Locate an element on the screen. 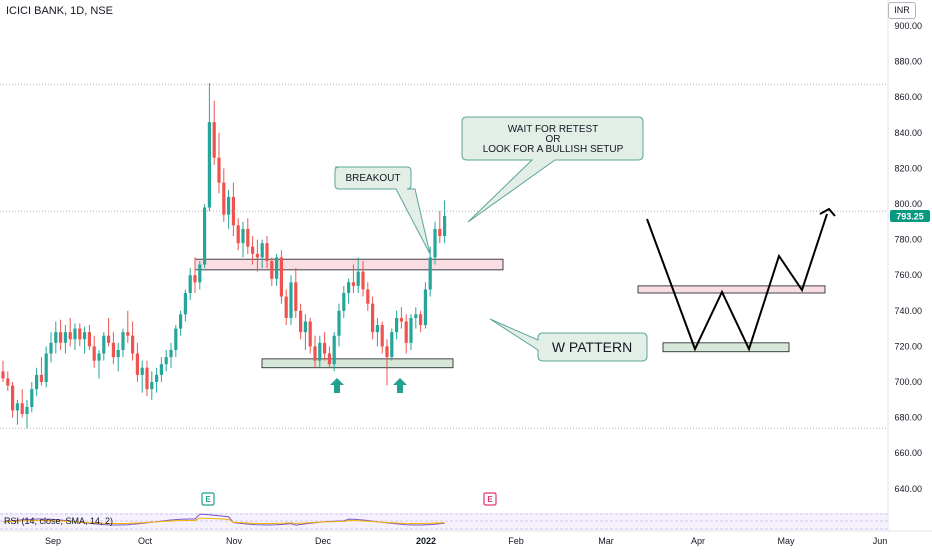 The height and width of the screenshot is (555, 932). w-pattern-support-zone is located at coordinates (726, 347).